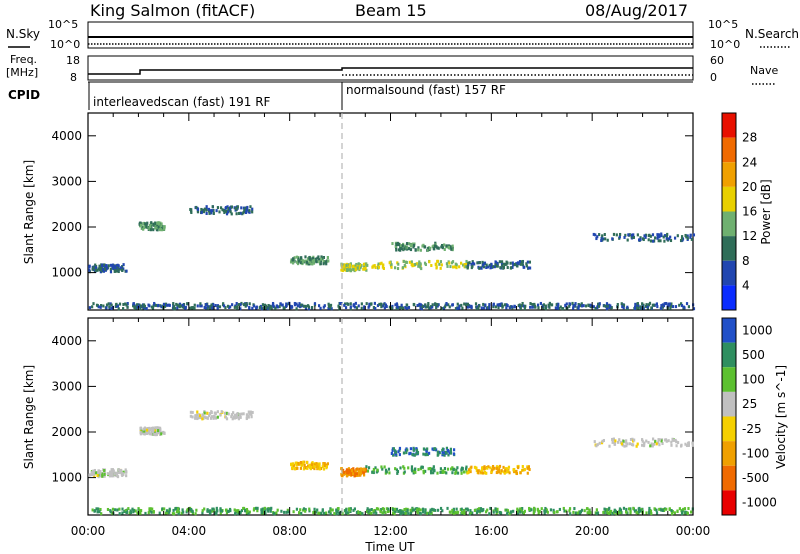  I want to click on colorbar-frame, so click(729, 416).